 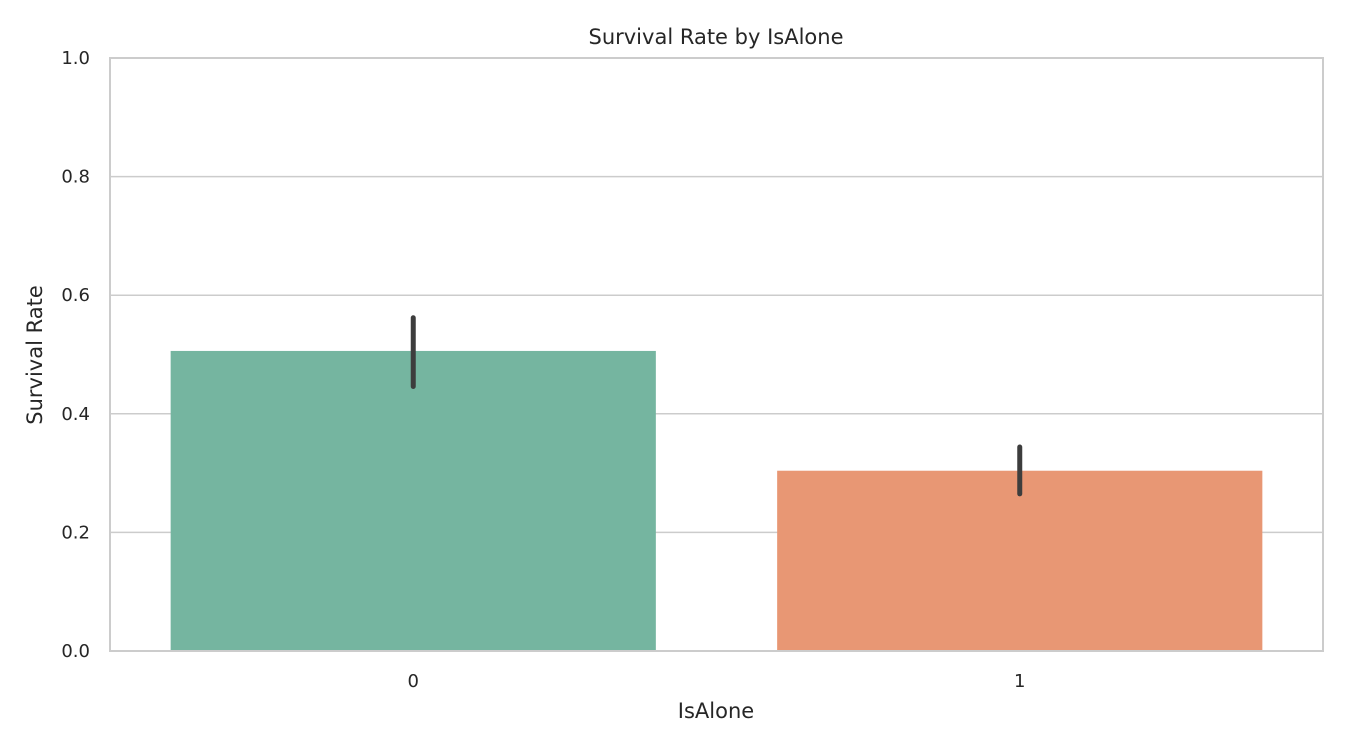 I want to click on y-tick-label: 1.0, so click(x=75, y=58).